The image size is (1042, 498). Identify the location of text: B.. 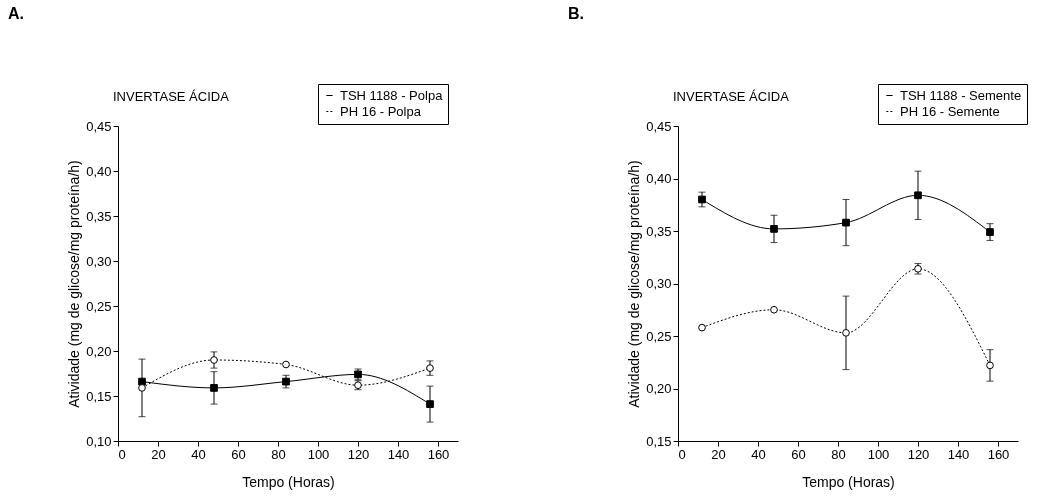
(576, 13).